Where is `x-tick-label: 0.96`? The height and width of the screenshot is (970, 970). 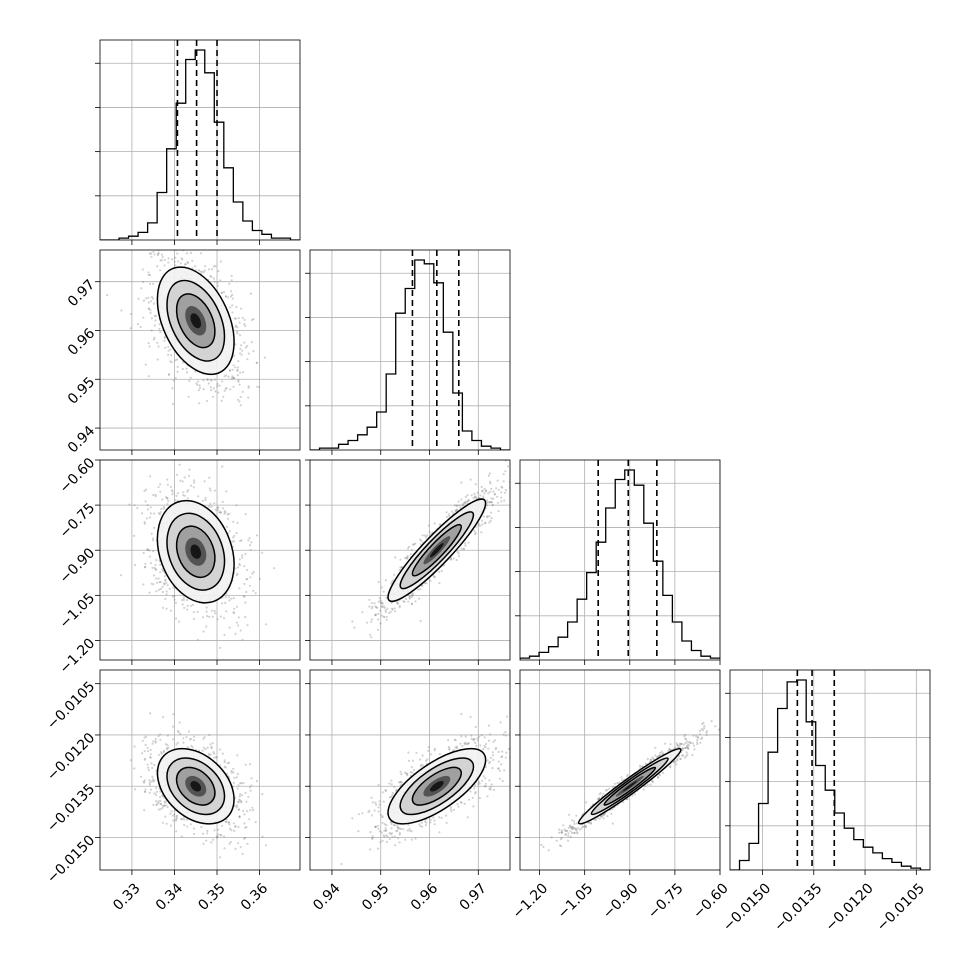
x-tick-label: 0.96 is located at coordinates (424, 896).